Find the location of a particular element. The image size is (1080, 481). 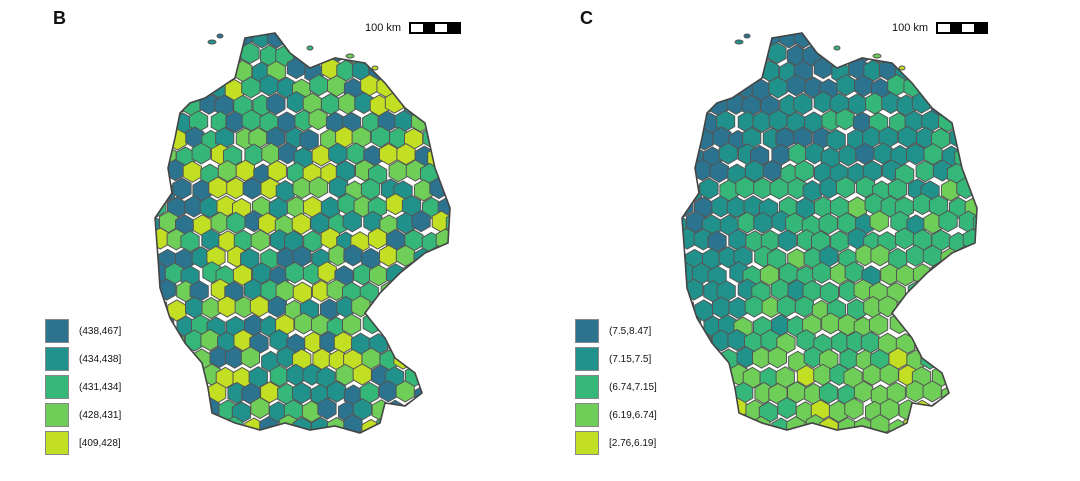

legend-label: [2.76,6.19] is located at coordinates (633, 443).